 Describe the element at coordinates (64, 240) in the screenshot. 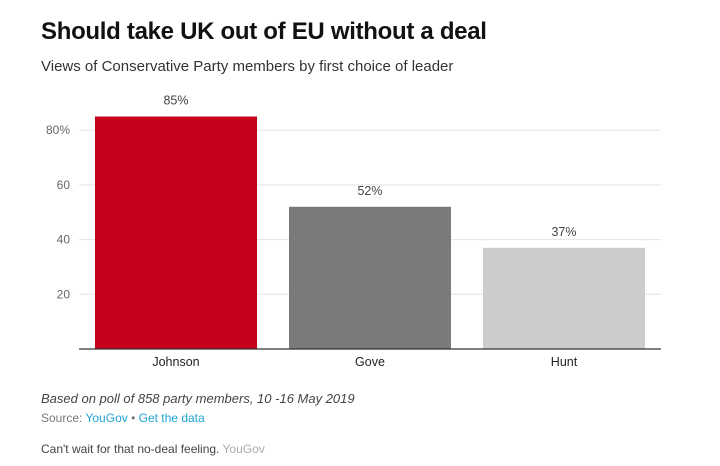

I see `y-tick-label: 40` at that location.